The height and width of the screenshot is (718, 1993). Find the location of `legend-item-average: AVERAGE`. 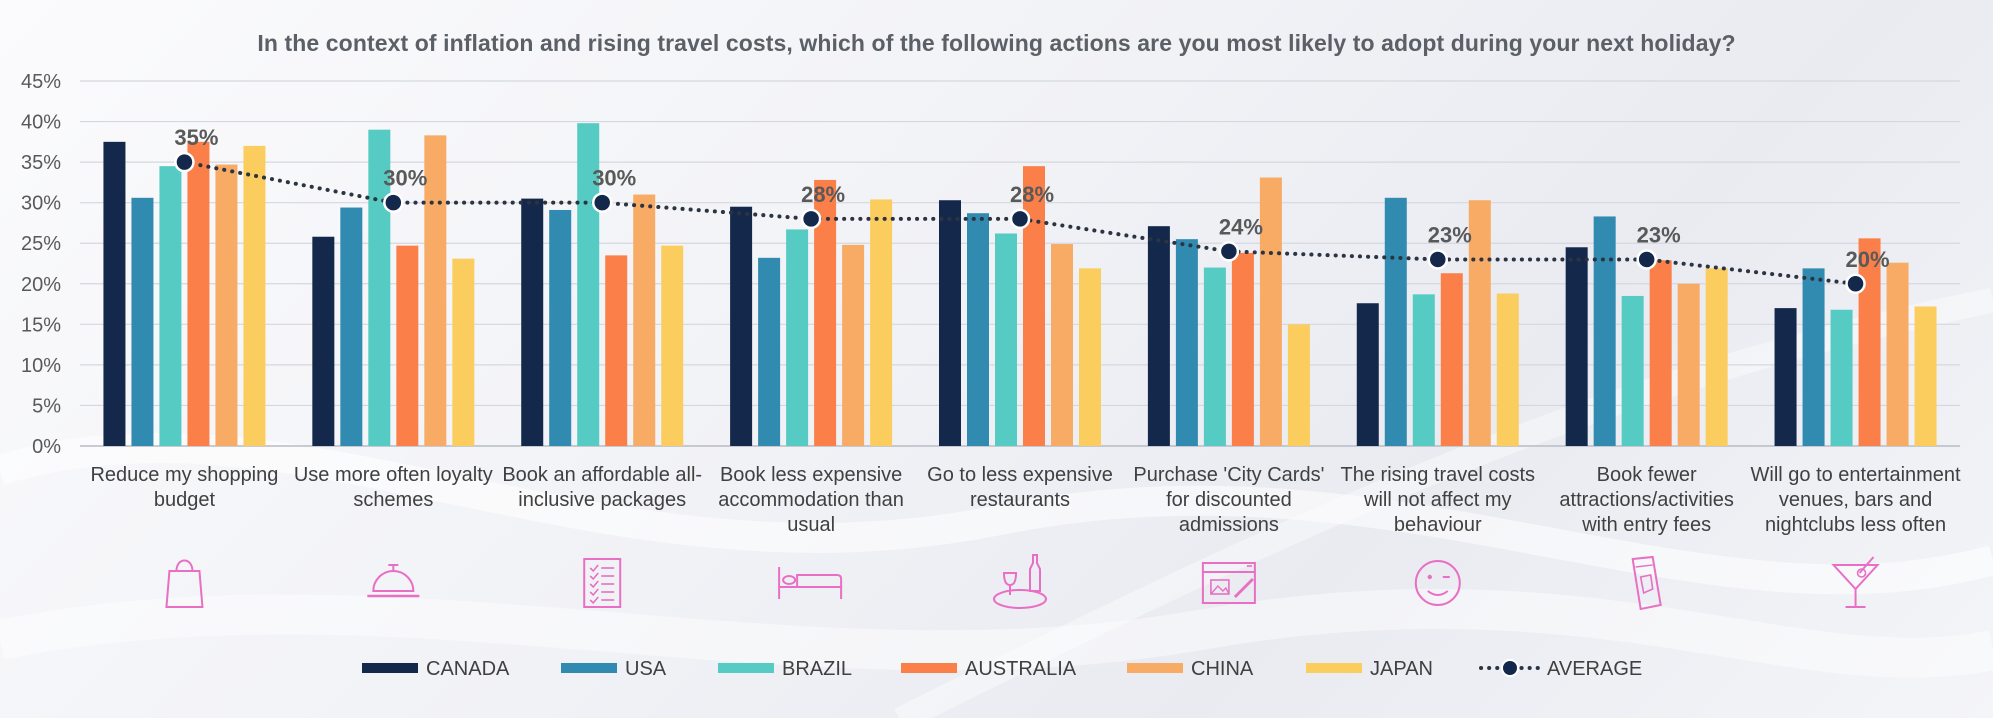

legend-item-average: AVERAGE is located at coordinates (1560, 669).